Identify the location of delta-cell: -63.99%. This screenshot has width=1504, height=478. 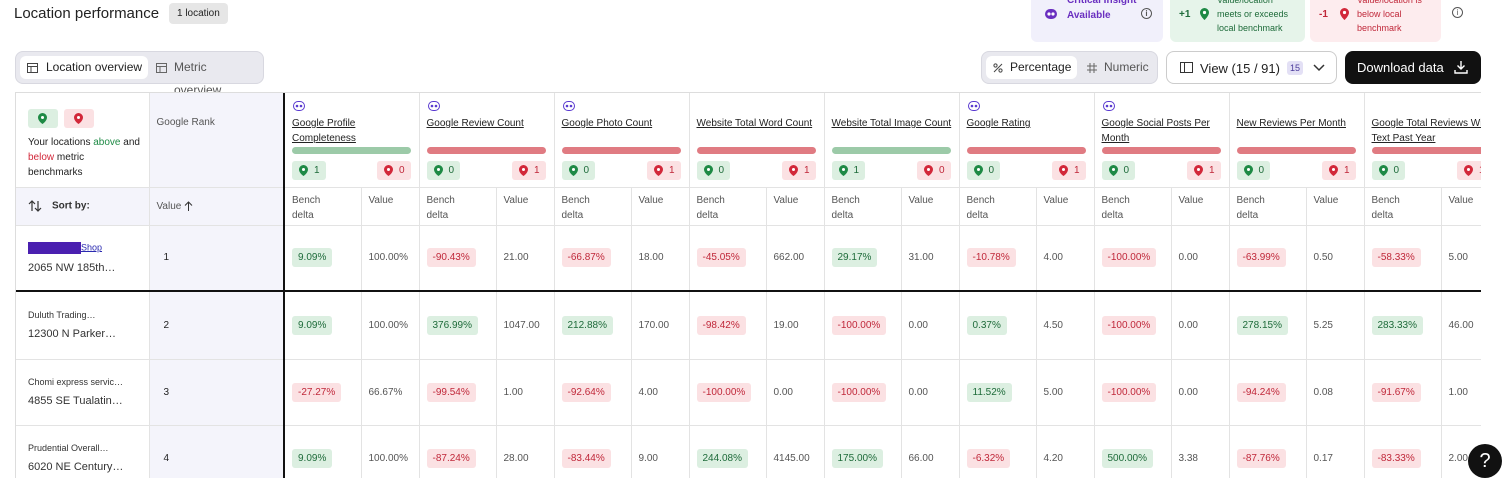
(1268, 258).